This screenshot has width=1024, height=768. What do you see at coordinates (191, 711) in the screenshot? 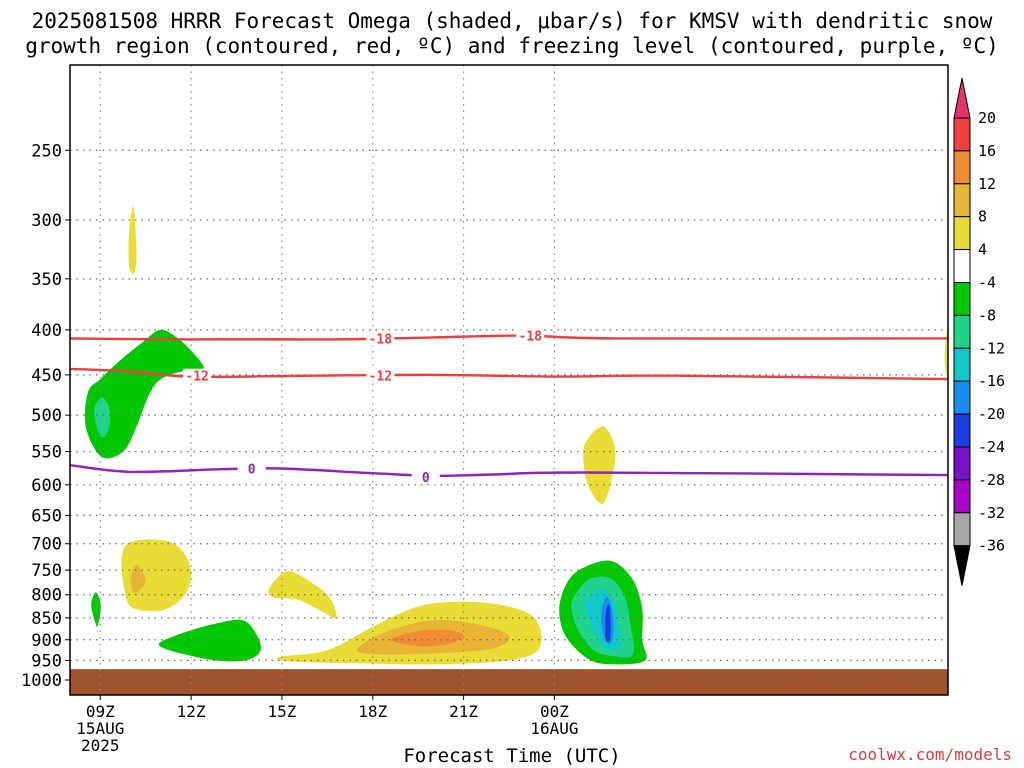
I see `x-tick-label: 12Z` at bounding box center [191, 711].